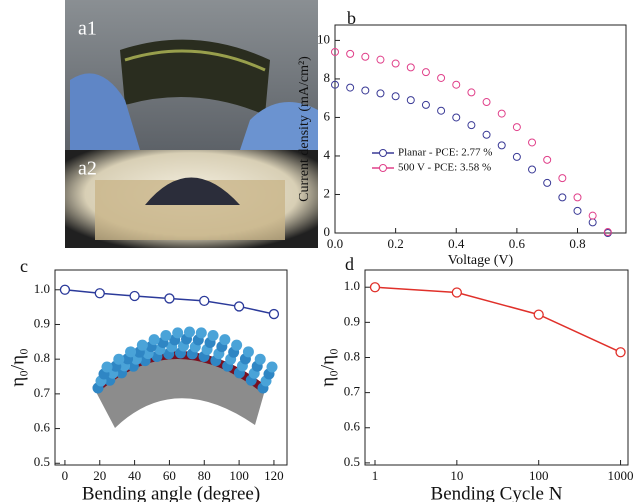  Describe the element at coordinates (481, 260) in the screenshot. I see `x-axis-label: Voltage (V)` at that location.